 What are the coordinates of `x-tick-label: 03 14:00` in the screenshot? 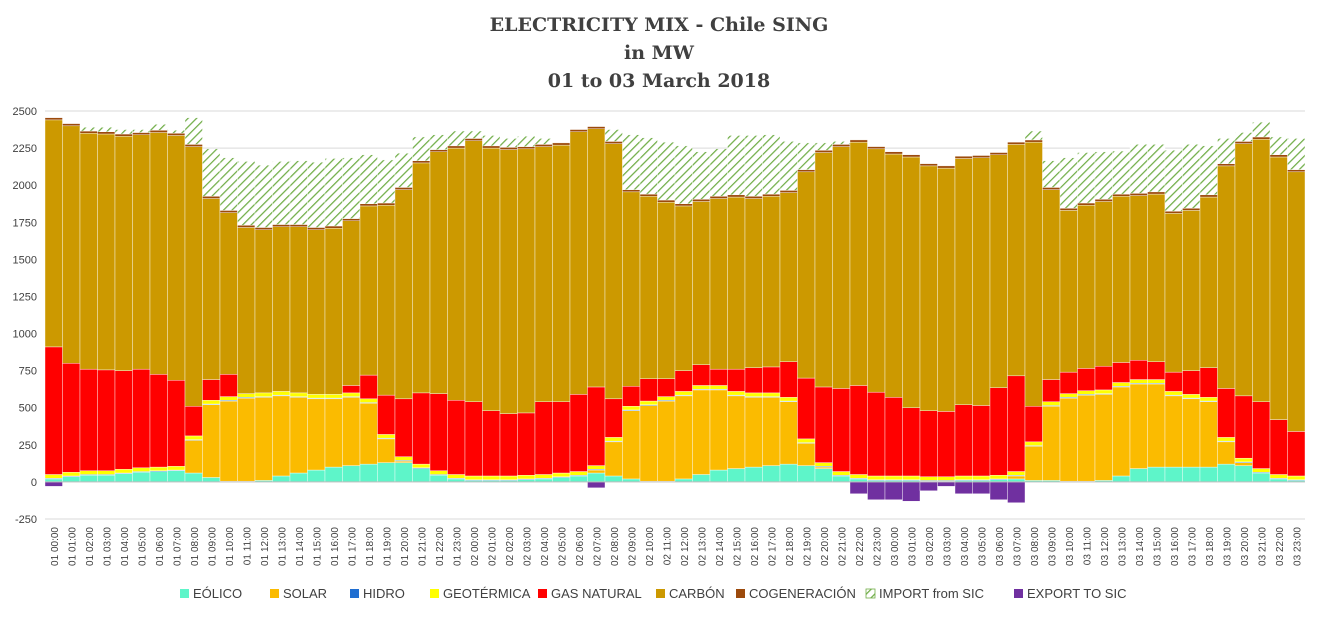 It's located at (1140, 546).